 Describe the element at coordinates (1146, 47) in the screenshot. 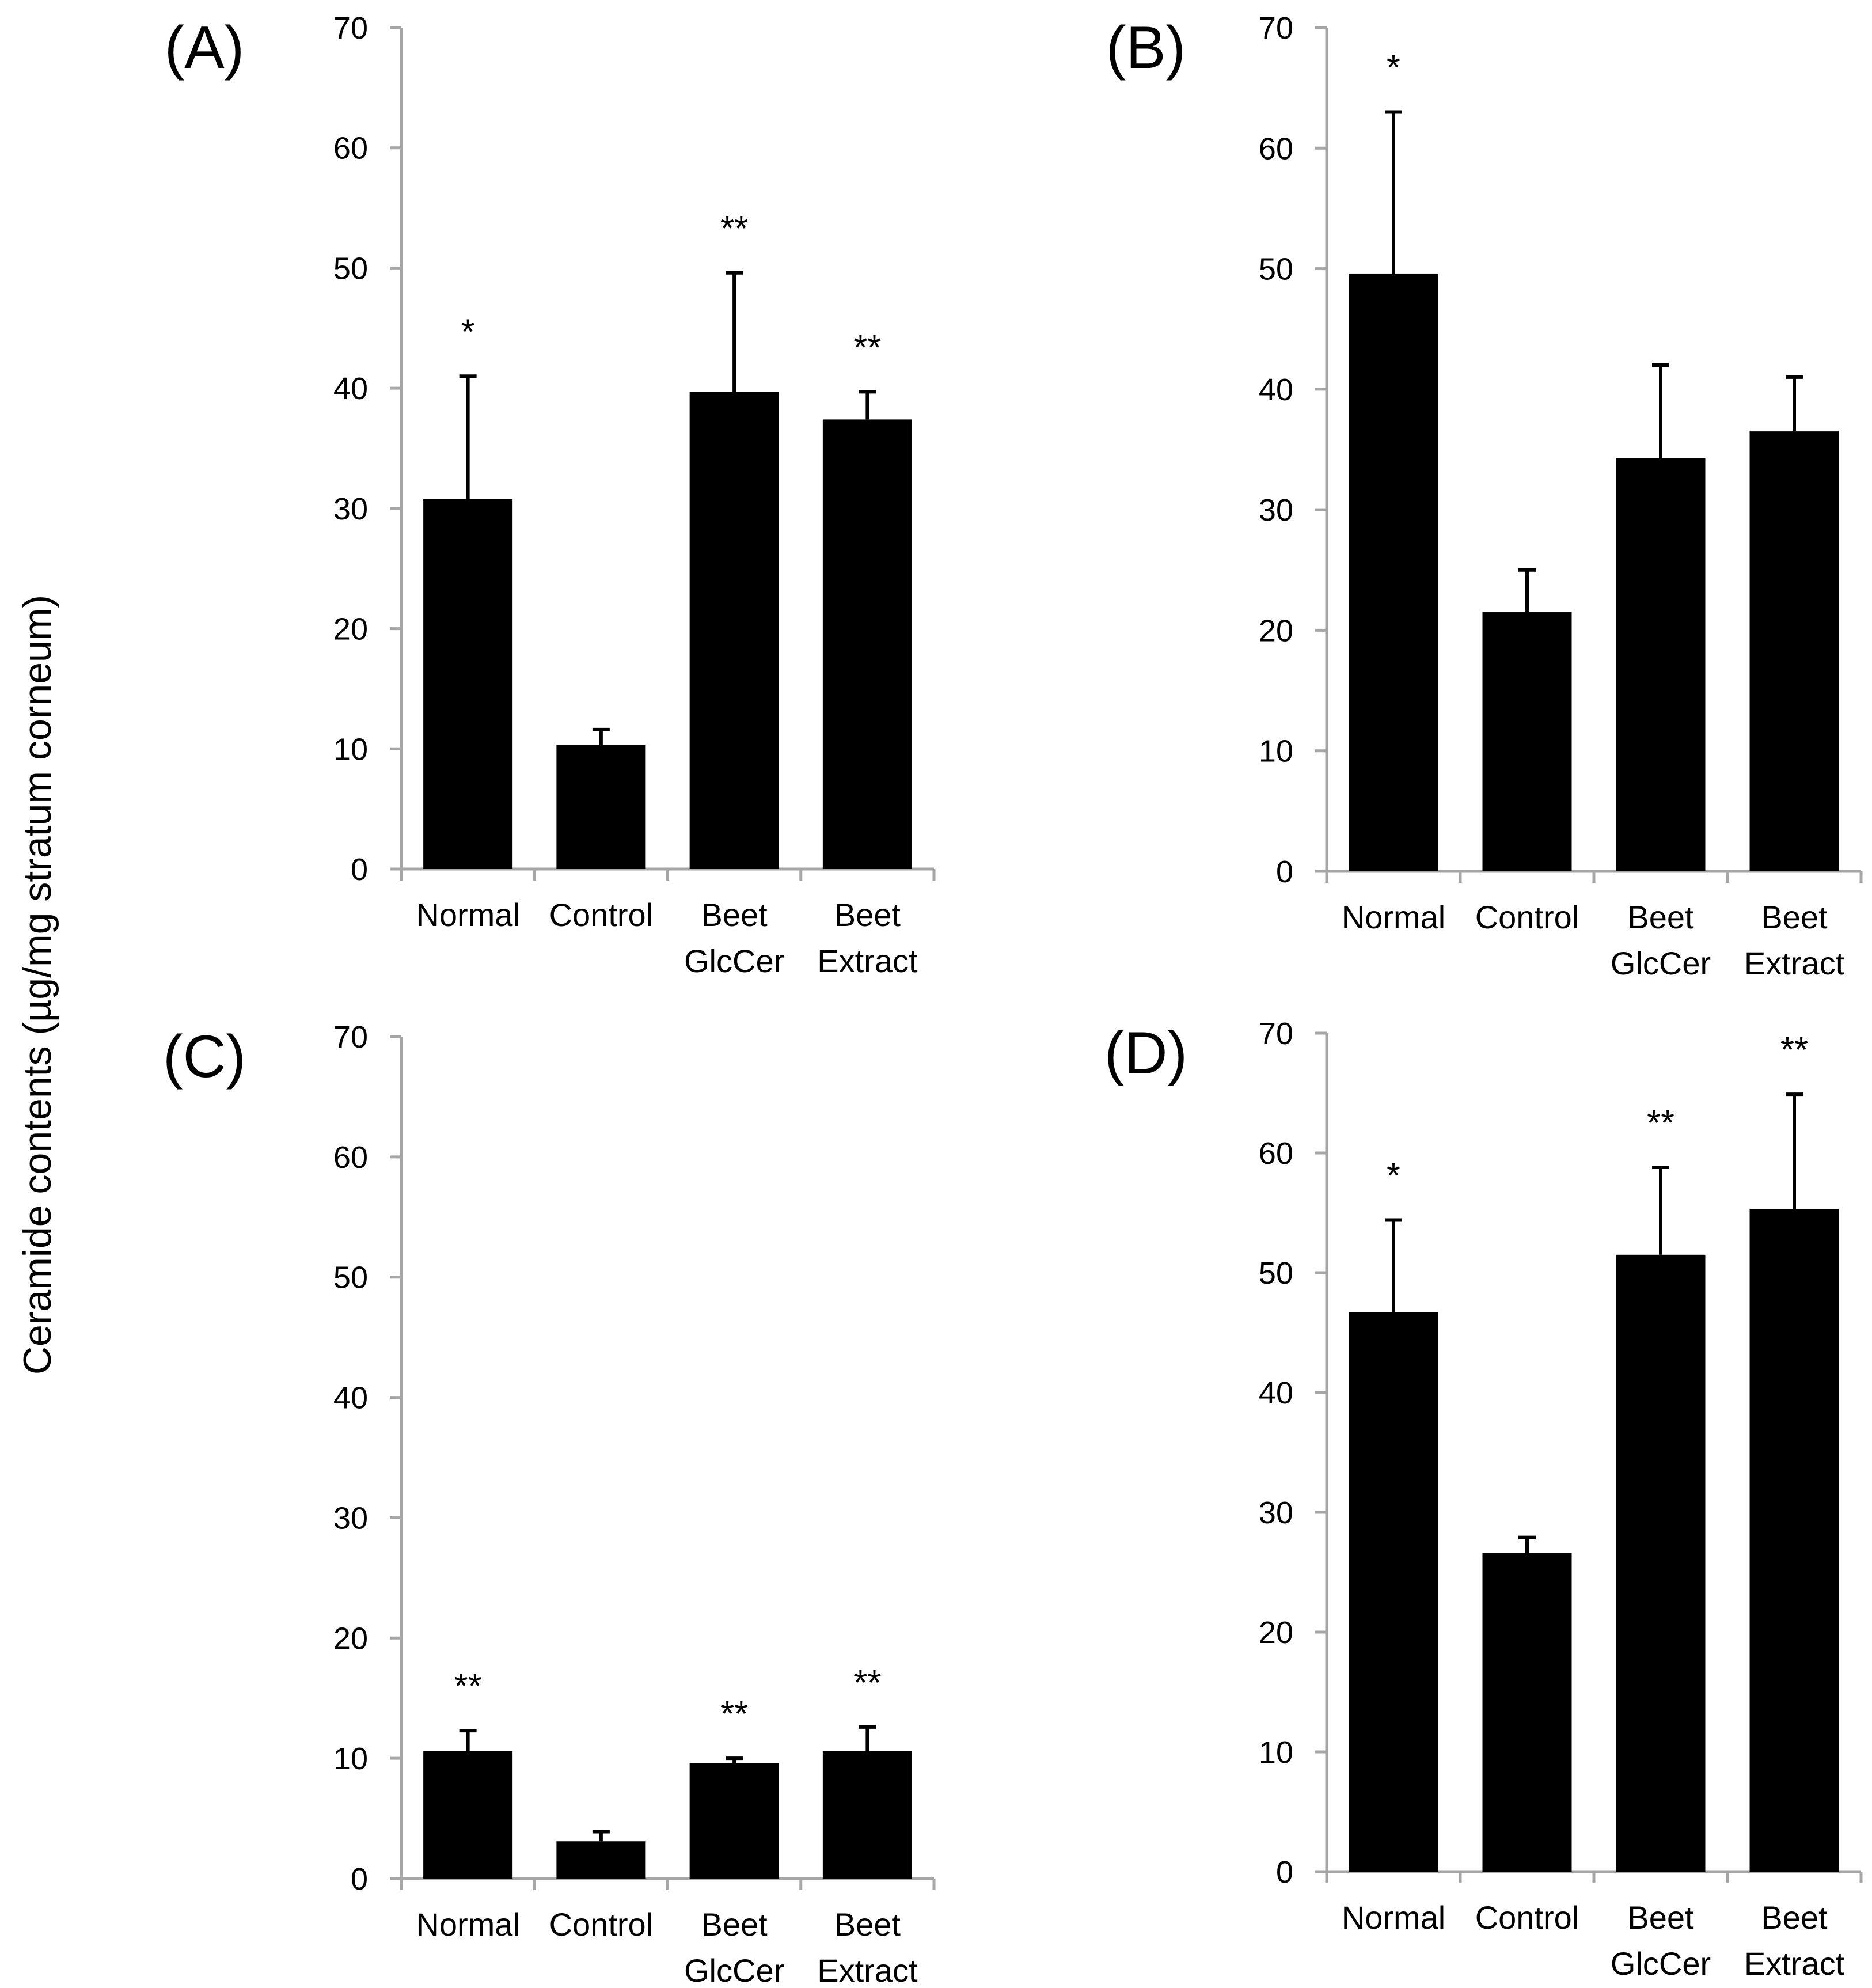

I see `panel-label: (B)` at that location.